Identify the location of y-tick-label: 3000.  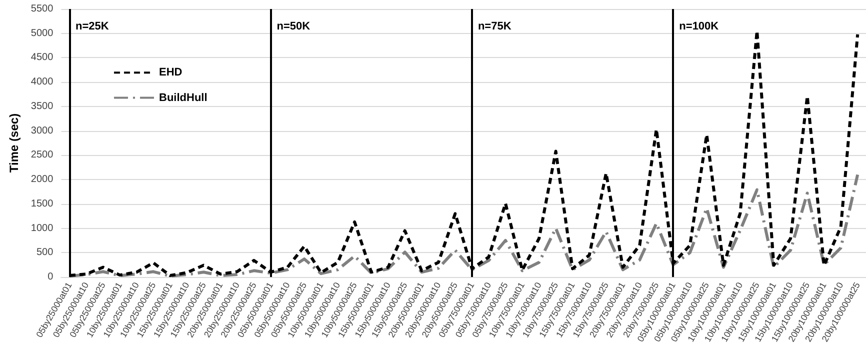
(42, 130).